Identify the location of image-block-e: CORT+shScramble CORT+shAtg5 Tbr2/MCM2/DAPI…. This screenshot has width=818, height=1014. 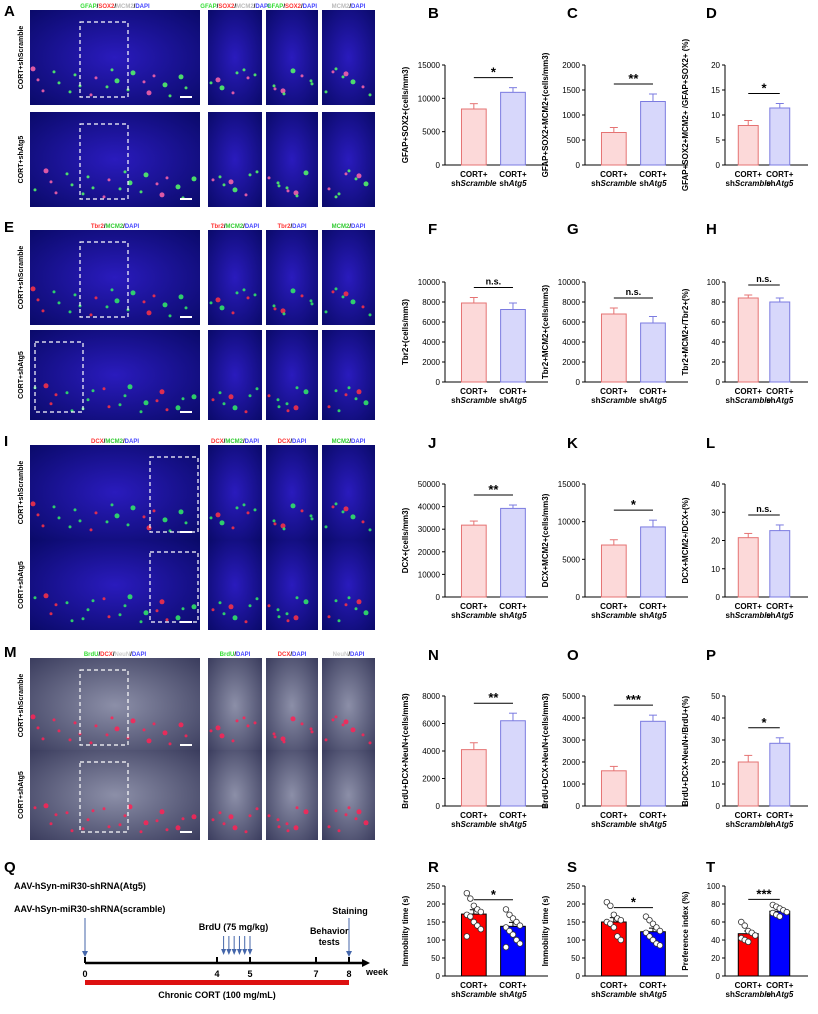
(196, 322).